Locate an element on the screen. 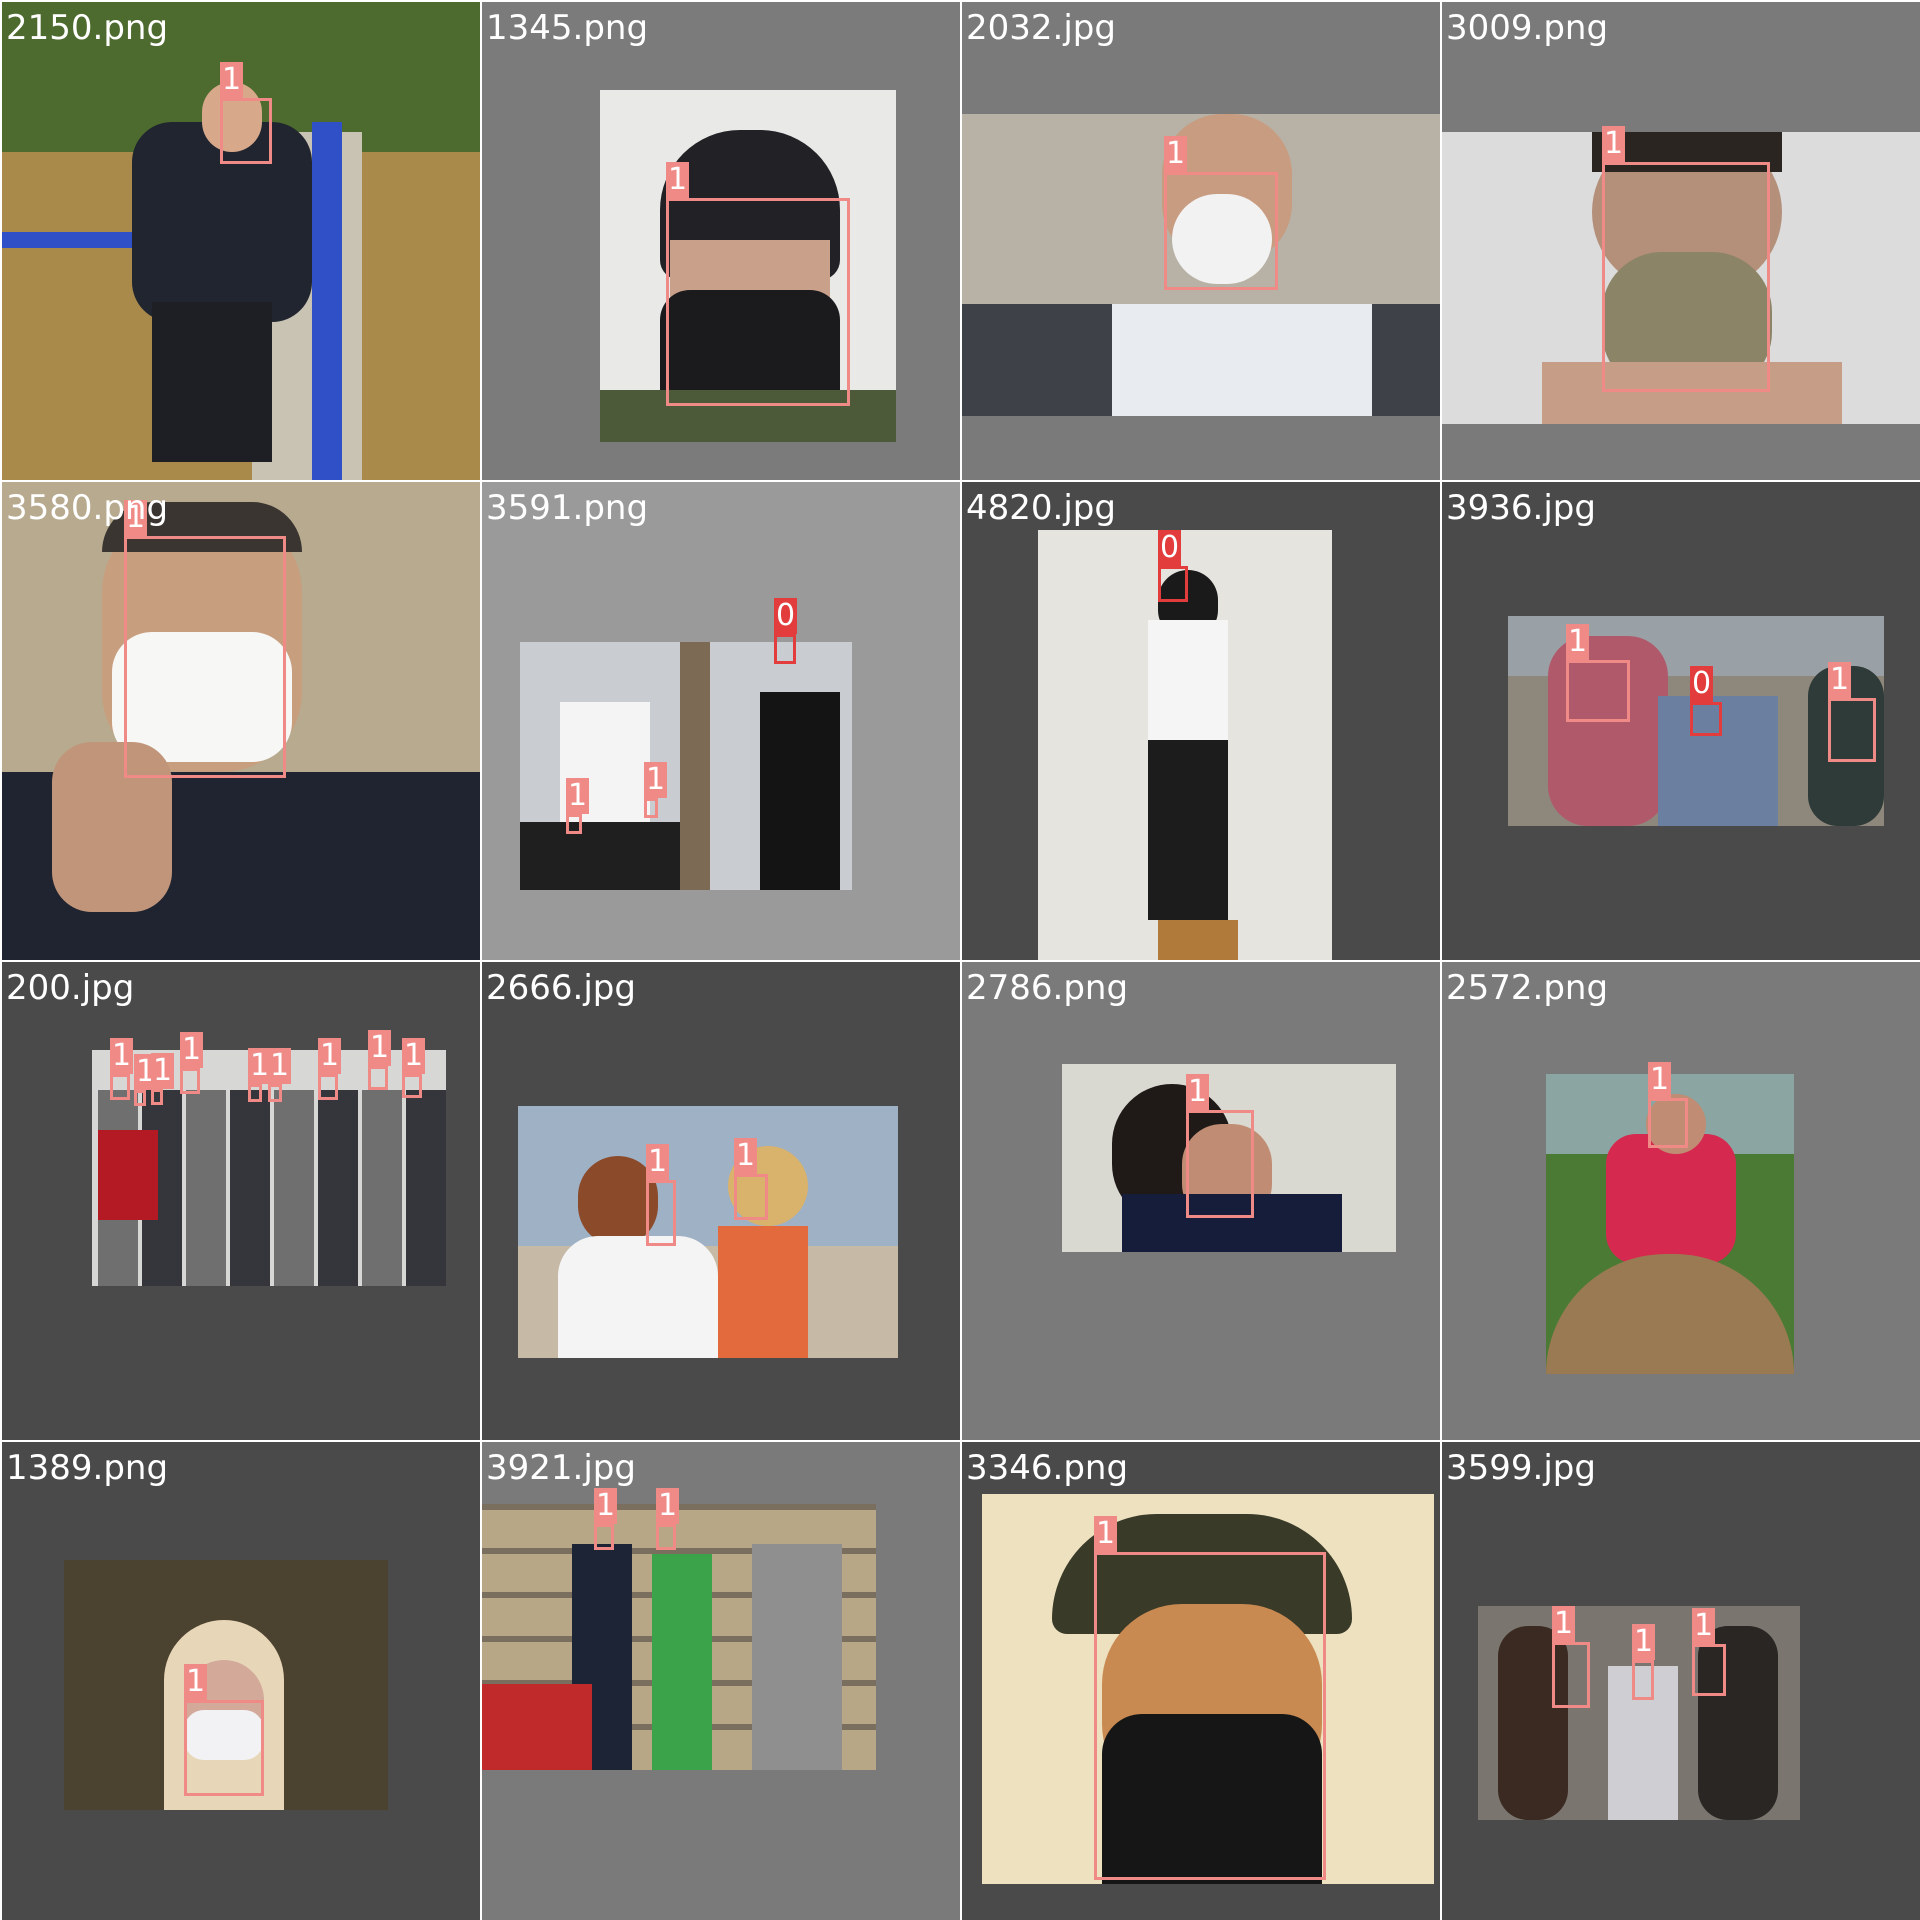  image-filename: 2150.png is located at coordinates (87, 28).